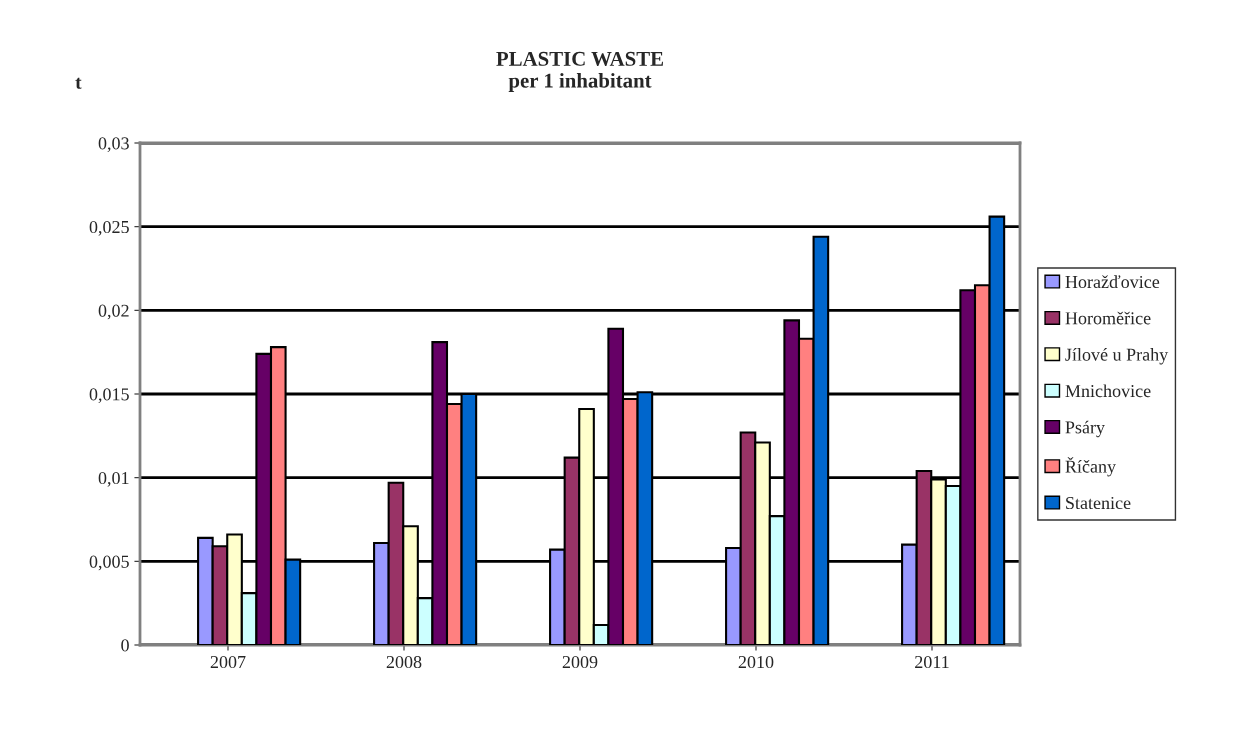  Describe the element at coordinates (113, 479) in the screenshot. I see `y-tick-label: 0,01` at that location.